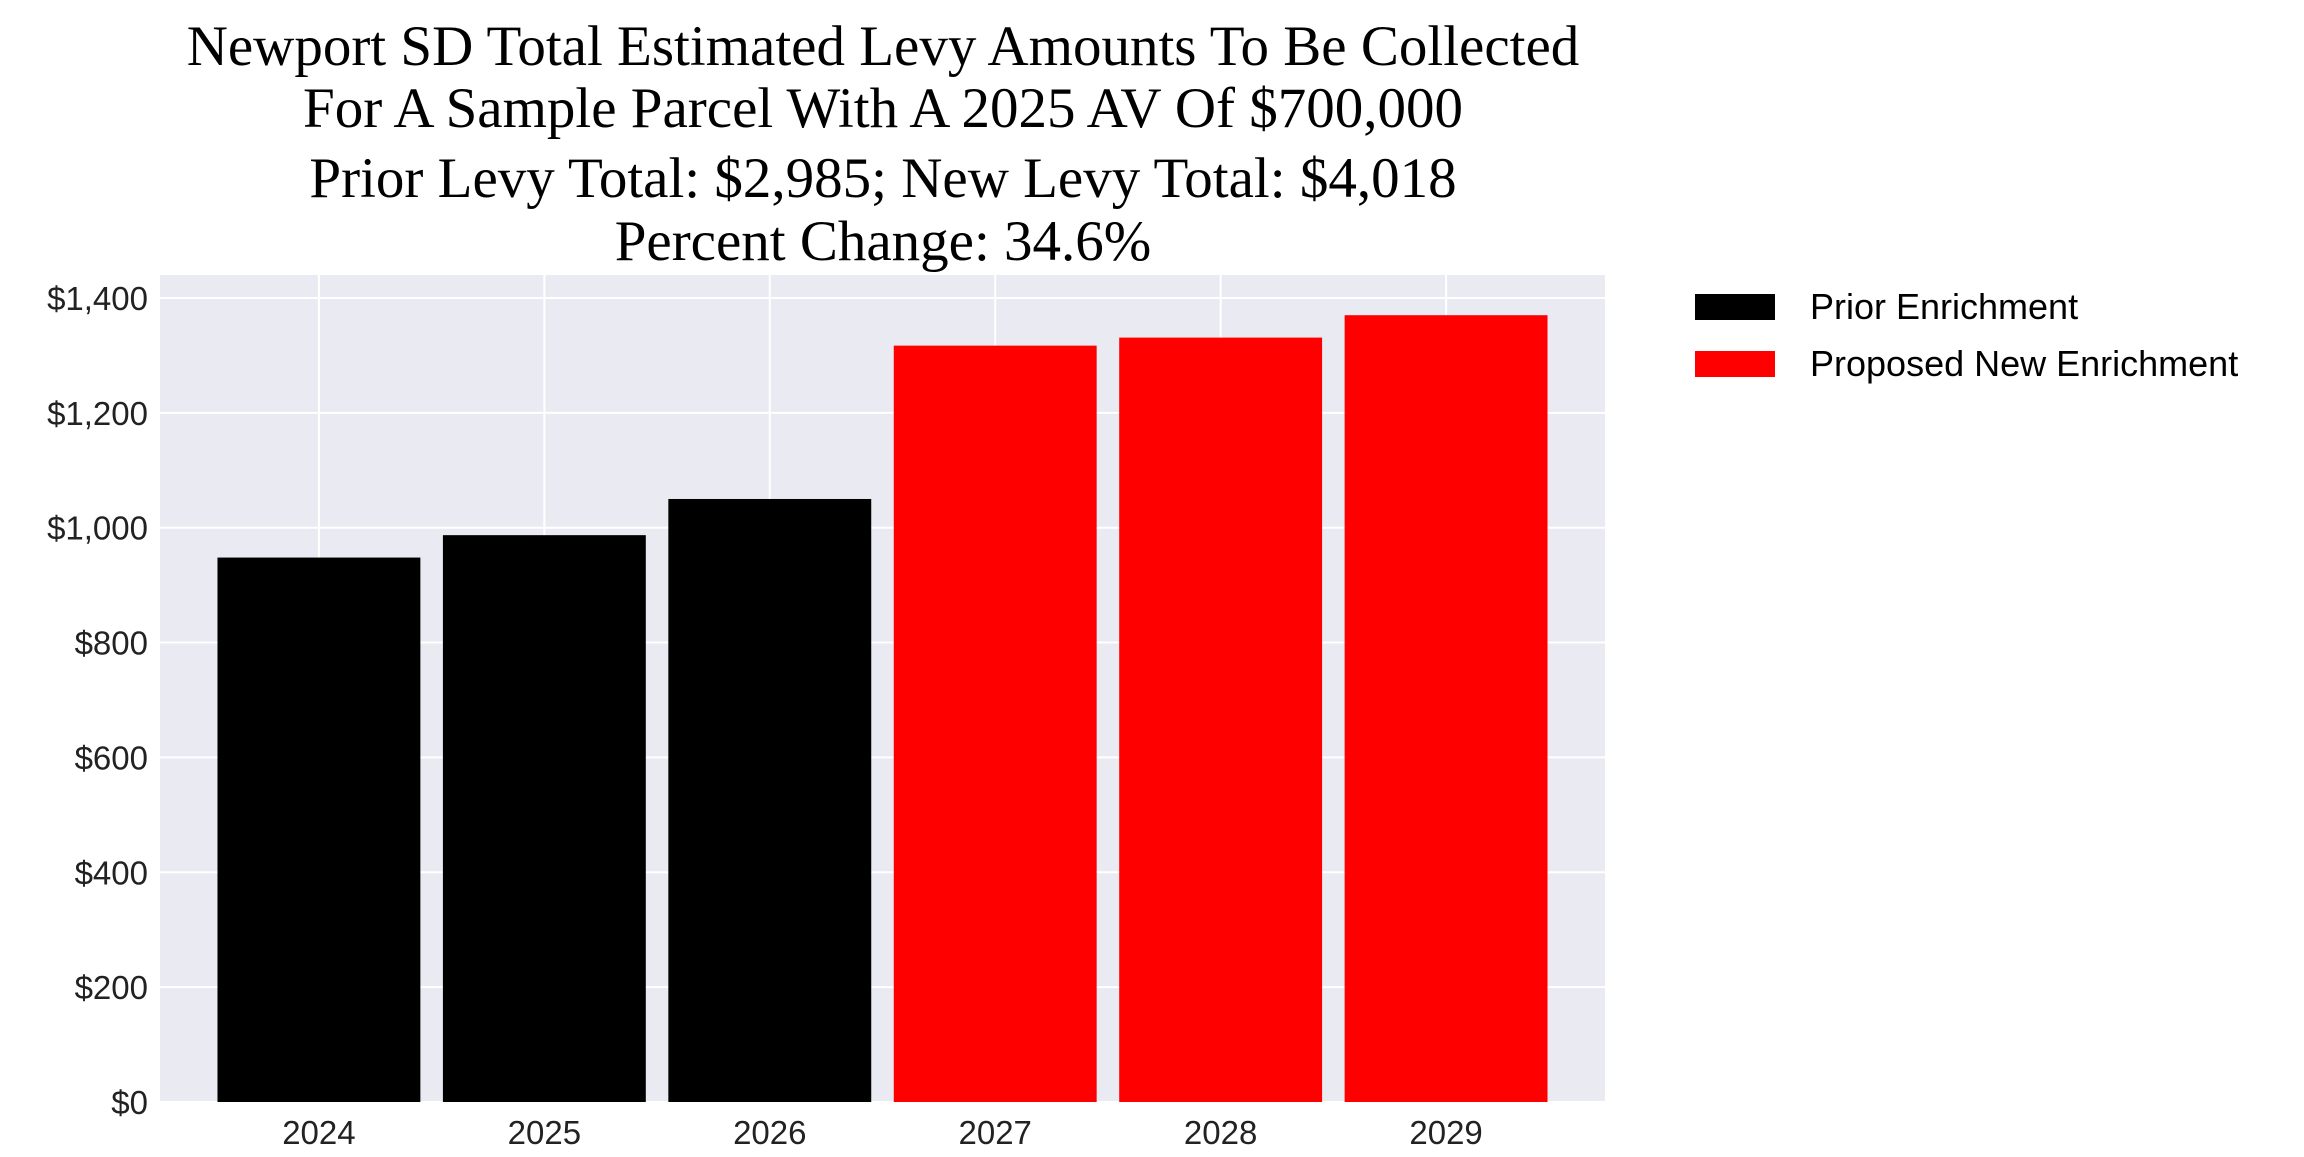 This screenshot has width=2304, height=1157. What do you see at coordinates (995, 723) in the screenshot?
I see `bar-2027` at bounding box center [995, 723].